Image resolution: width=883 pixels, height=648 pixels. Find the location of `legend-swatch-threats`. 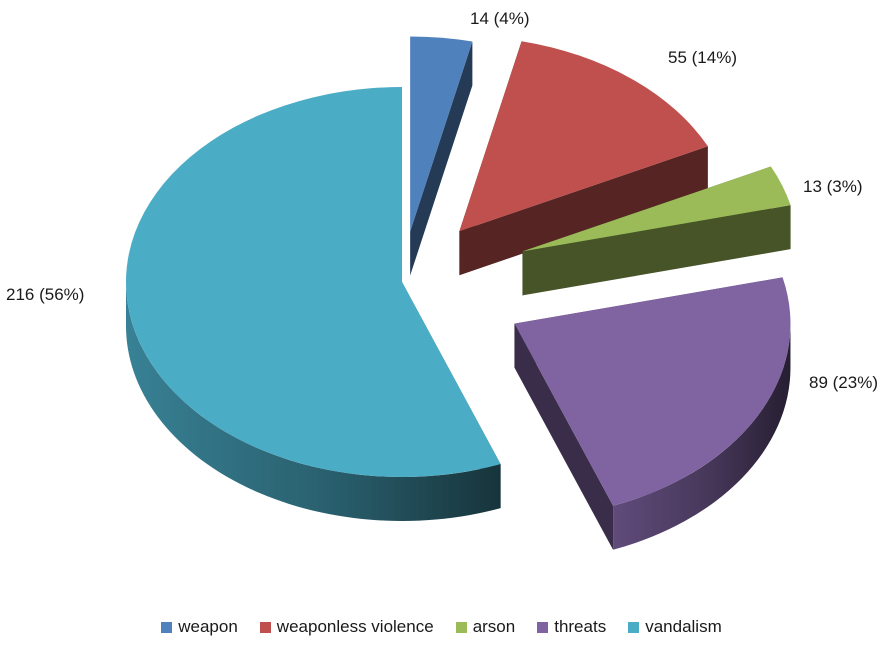

legend-swatch-threats is located at coordinates (543, 627).